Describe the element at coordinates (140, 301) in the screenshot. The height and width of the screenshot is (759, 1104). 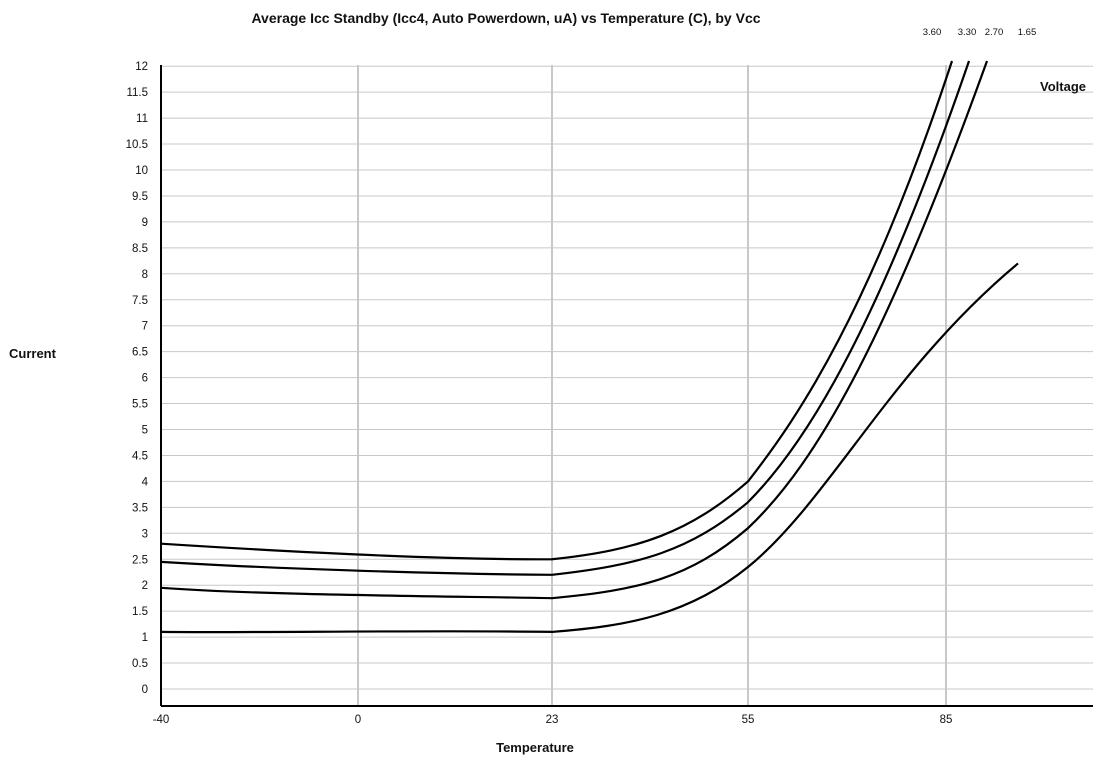
I see `y-tick-label: 7.5` at that location.